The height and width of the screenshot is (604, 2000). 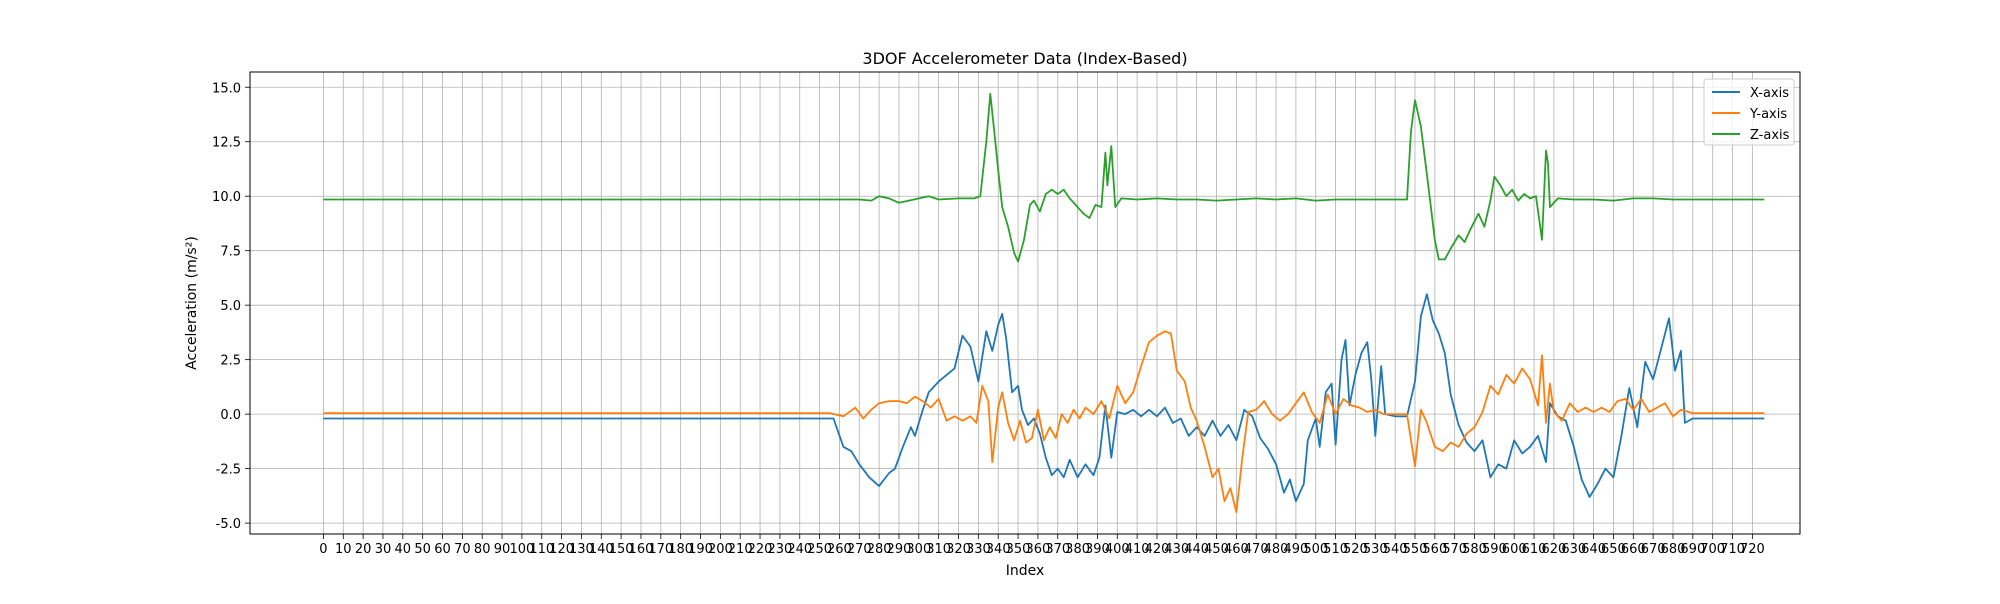 I want to click on x-tick-label: 470, so click(x=1256, y=549).